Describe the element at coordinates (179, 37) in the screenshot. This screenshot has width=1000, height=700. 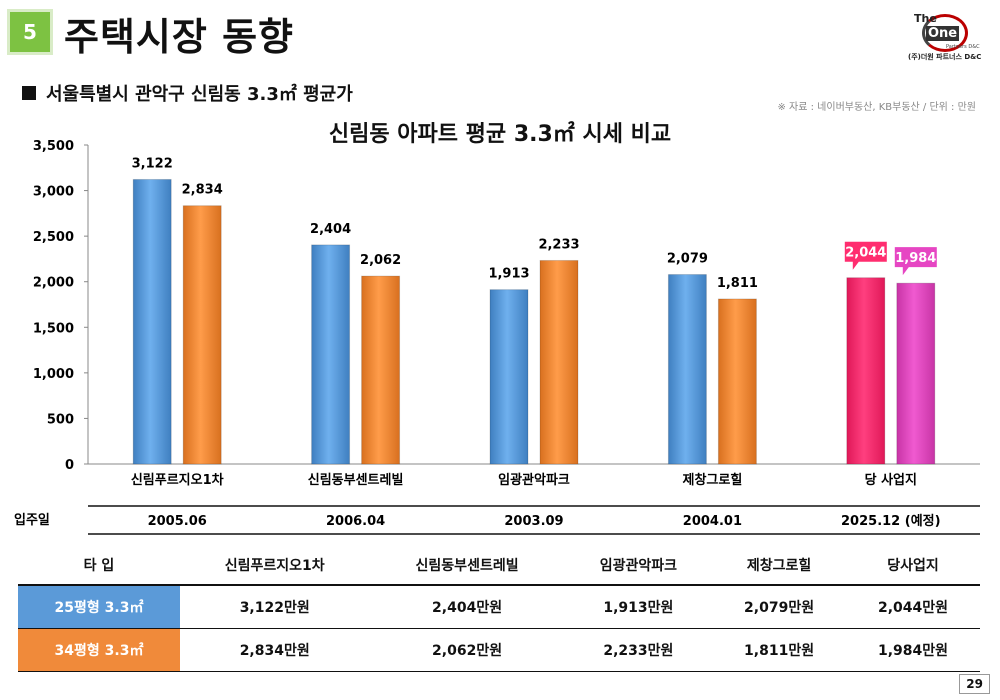
I see `page-title: 주택시장 동향` at that location.